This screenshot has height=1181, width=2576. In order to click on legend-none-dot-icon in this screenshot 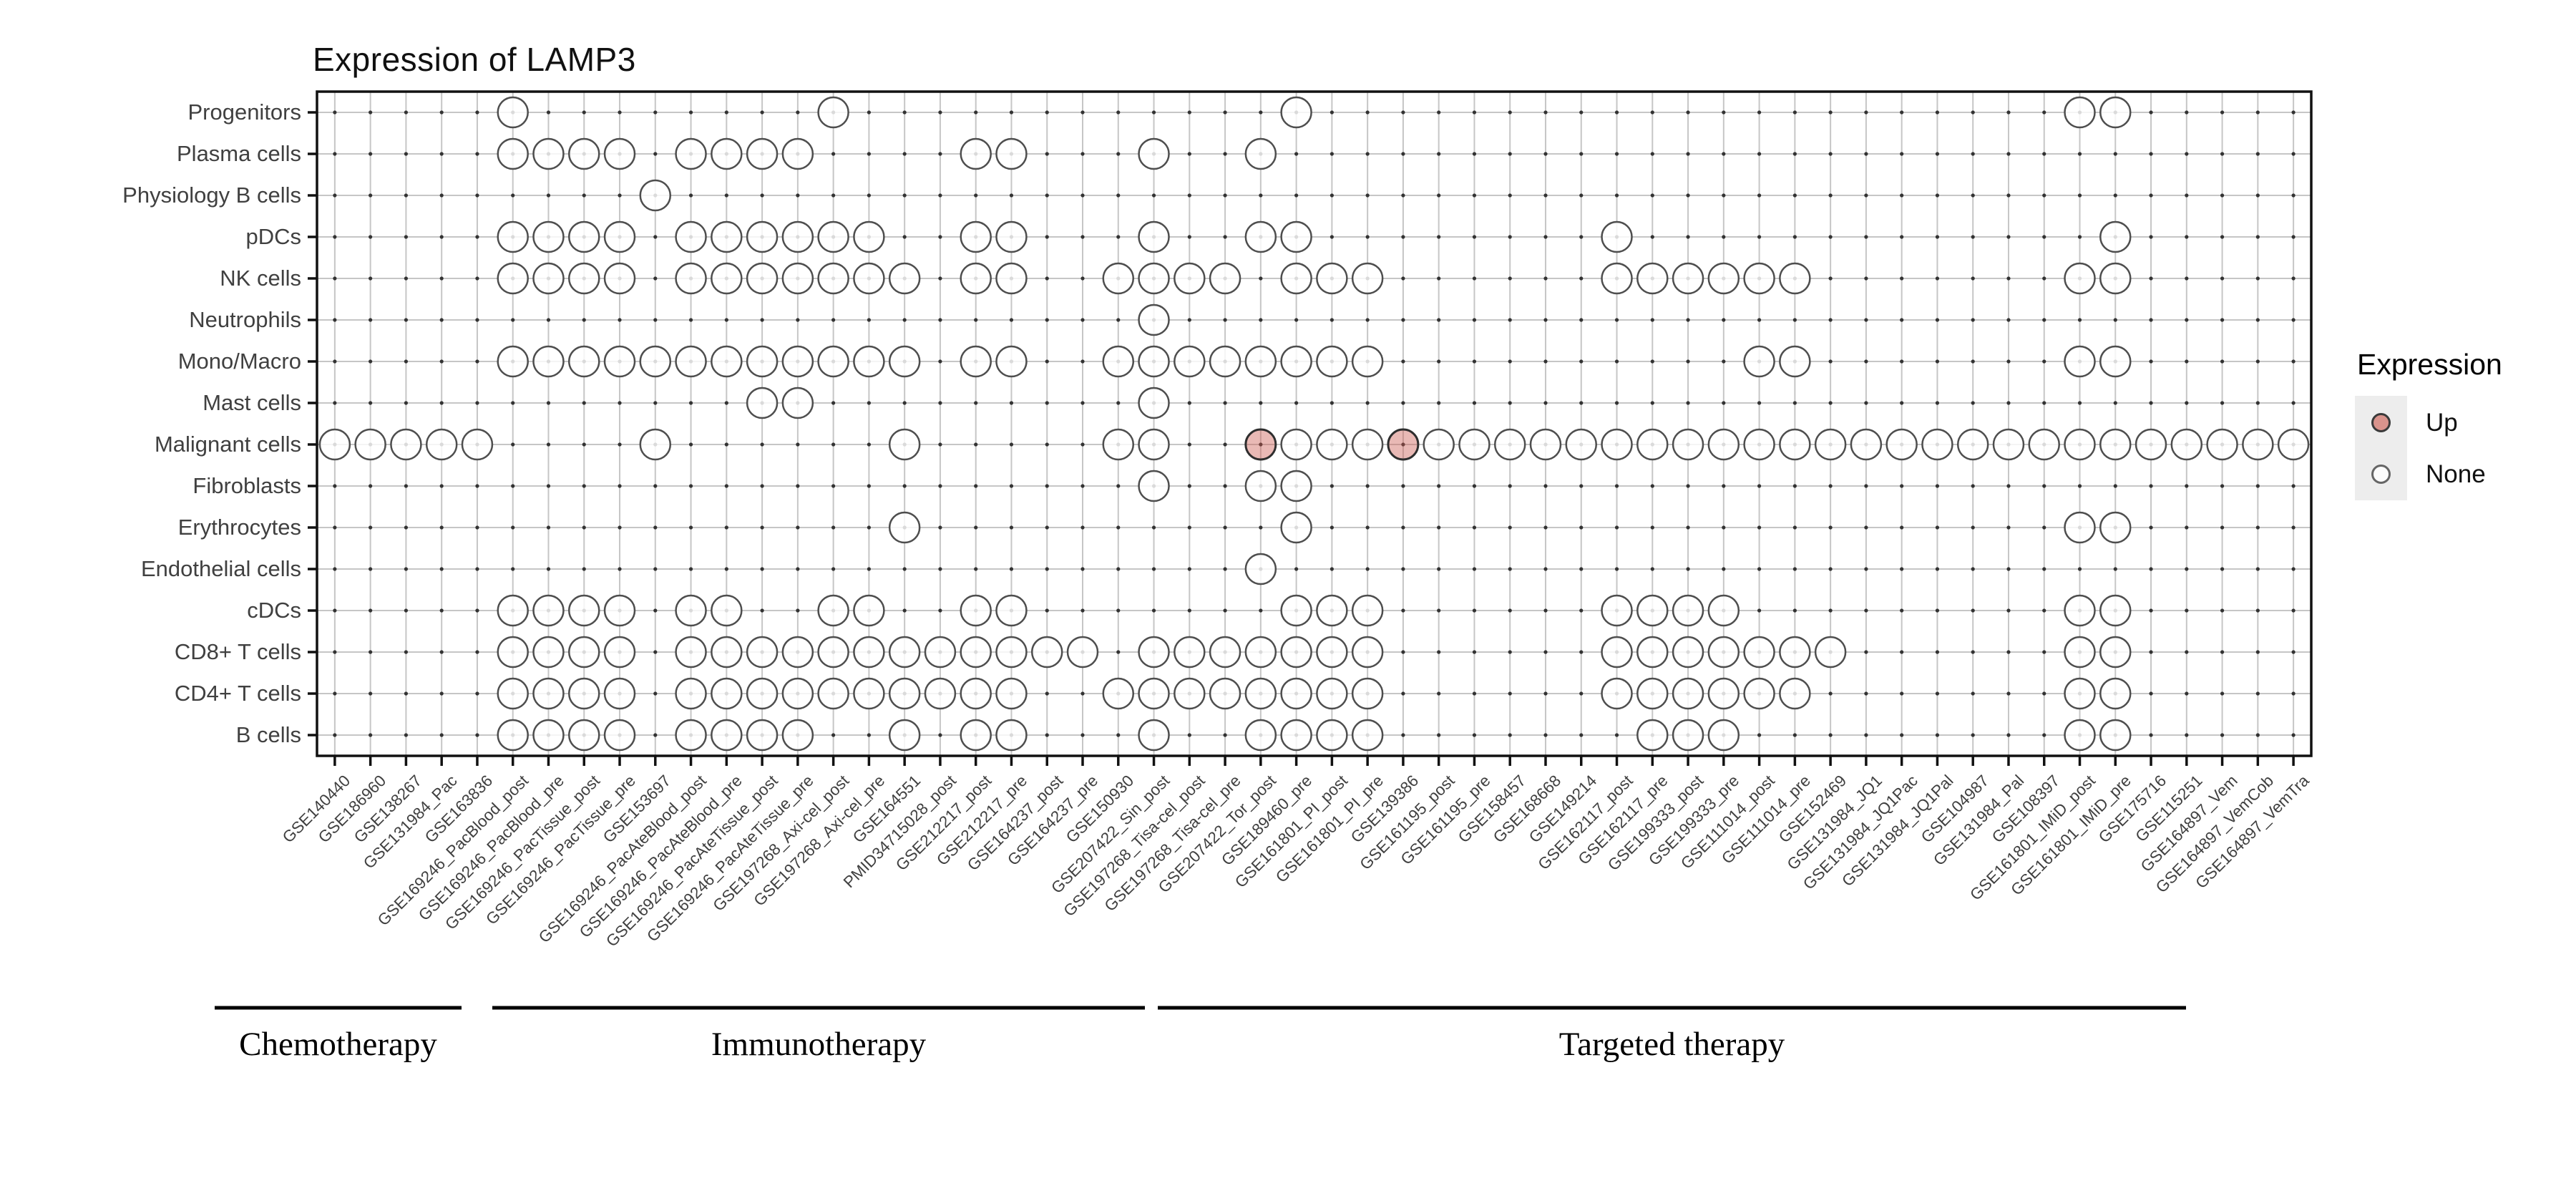, I will do `click(2381, 474)`.